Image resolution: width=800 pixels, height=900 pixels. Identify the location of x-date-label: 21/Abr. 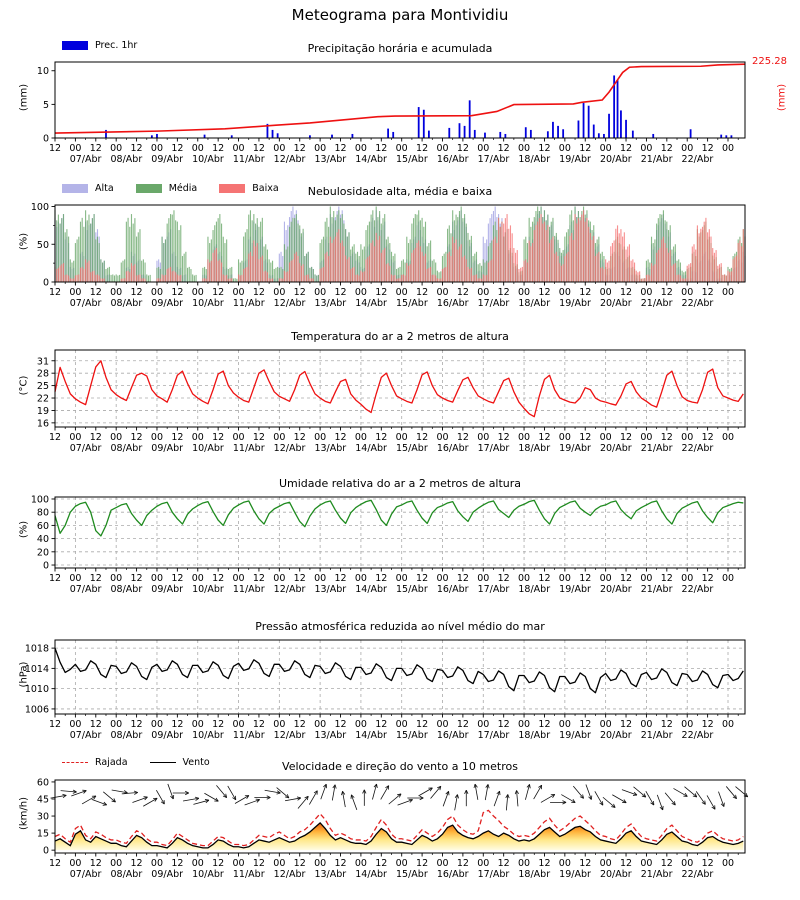
(657, 735).